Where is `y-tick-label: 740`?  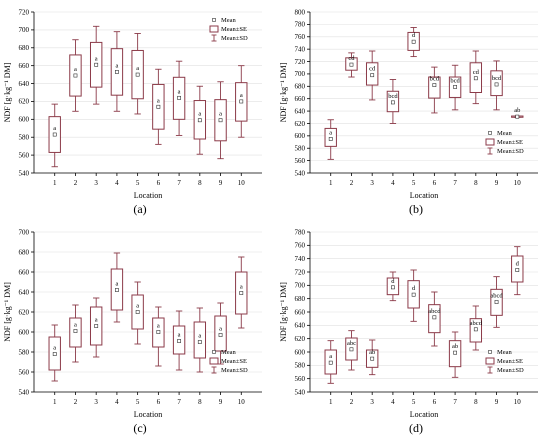 y-tick-label: 740 is located at coordinates (300, 49).